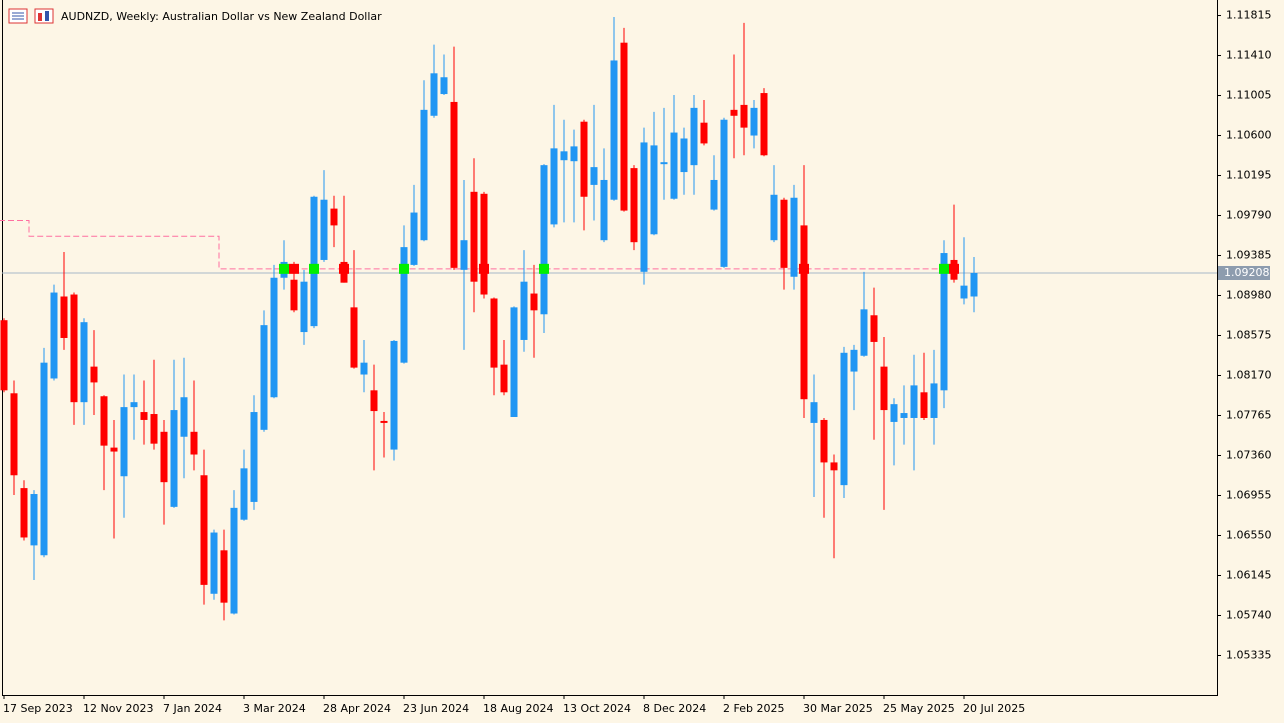 Image resolution: width=1284 pixels, height=723 pixels. What do you see at coordinates (753, 708) in the screenshot?
I see `x-tick-label: 2 Feb 2025` at bounding box center [753, 708].